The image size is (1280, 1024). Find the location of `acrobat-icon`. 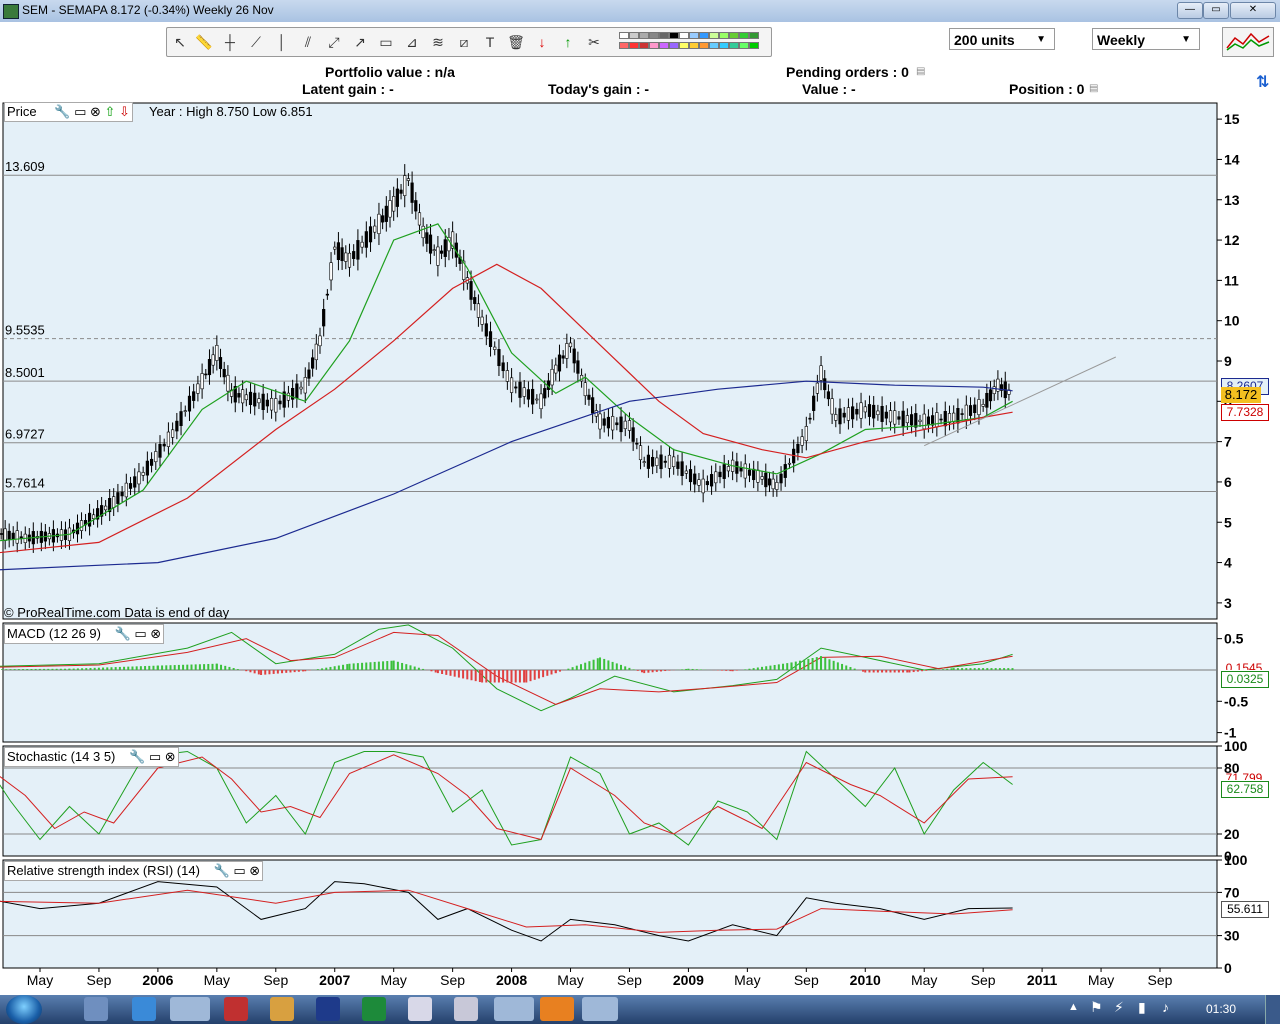

acrobat-icon is located at coordinates (236, 1009).